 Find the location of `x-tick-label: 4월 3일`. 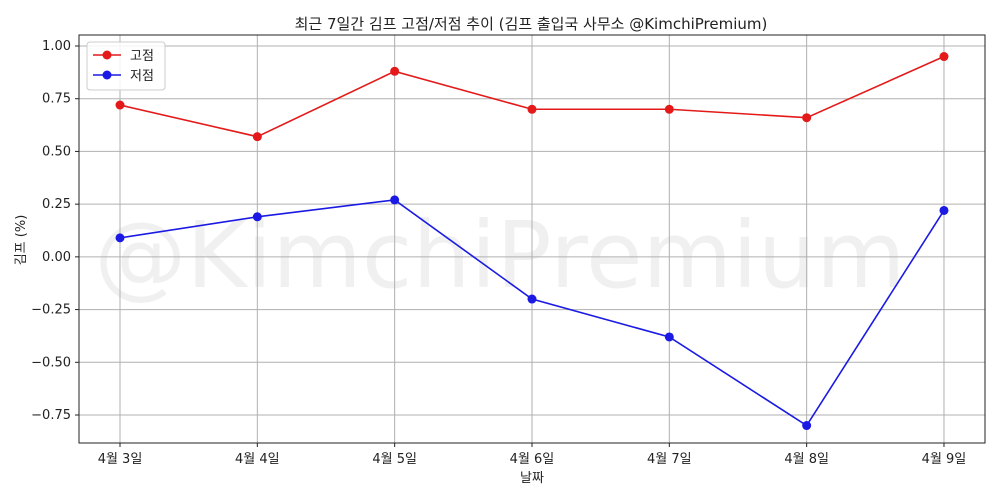

x-tick-label: 4월 3일 is located at coordinates (120, 459).